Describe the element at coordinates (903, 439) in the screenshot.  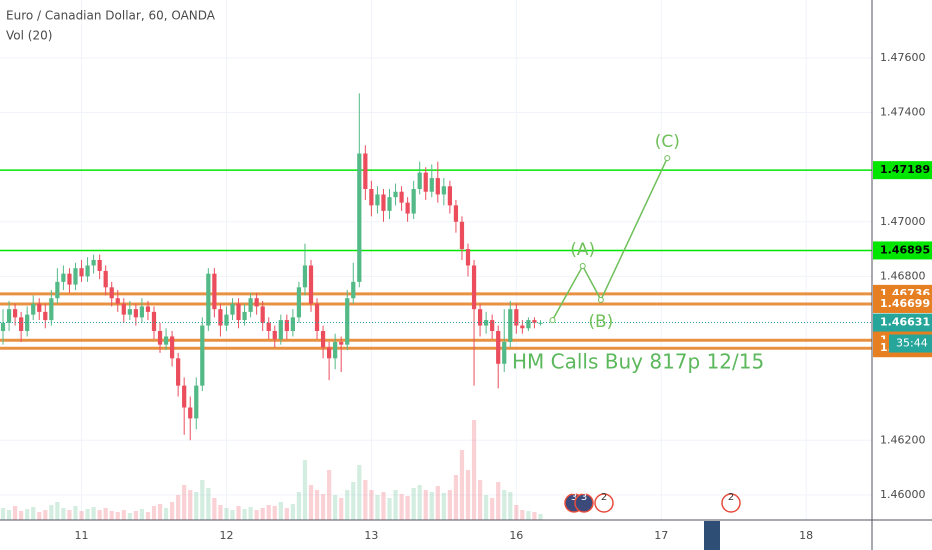
I see `y-tick-label: 1.46200` at that location.